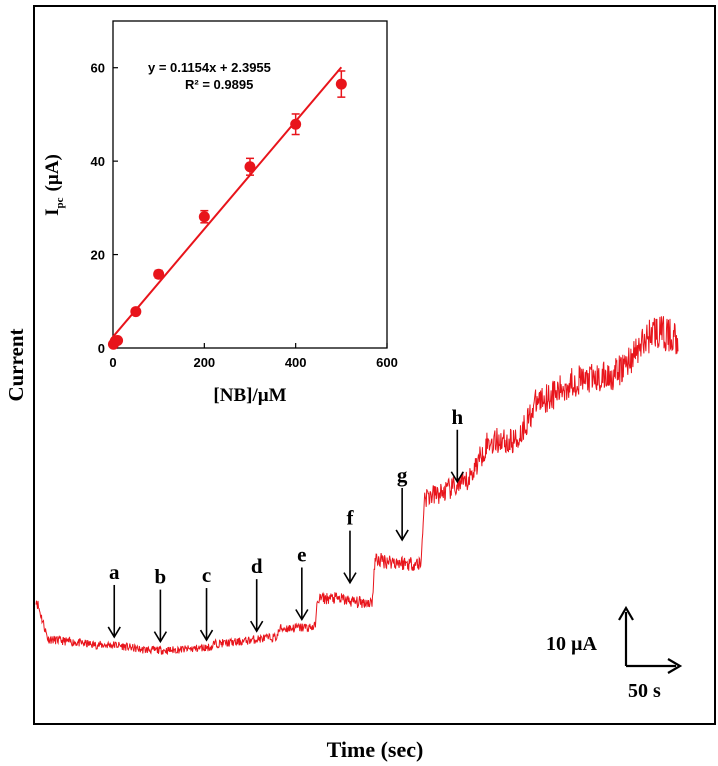 The image size is (718, 766). I want to click on injection-label-d: d, so click(257, 566).